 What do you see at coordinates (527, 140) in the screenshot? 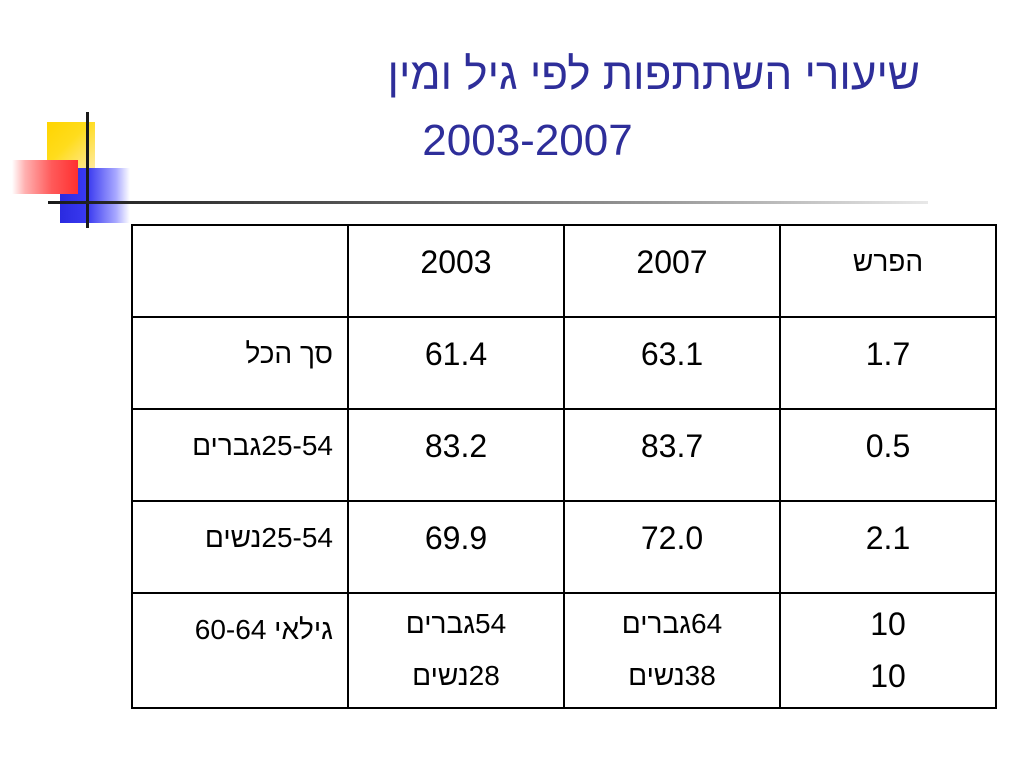
I see `title-line-2: 2003-2007` at bounding box center [527, 140].